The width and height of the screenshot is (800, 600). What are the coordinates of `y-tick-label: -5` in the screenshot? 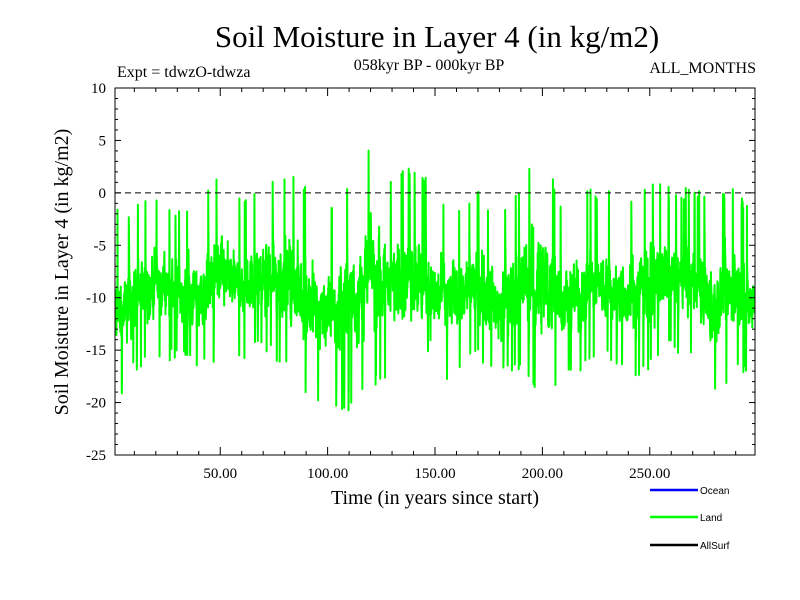 It's located at (100, 246).